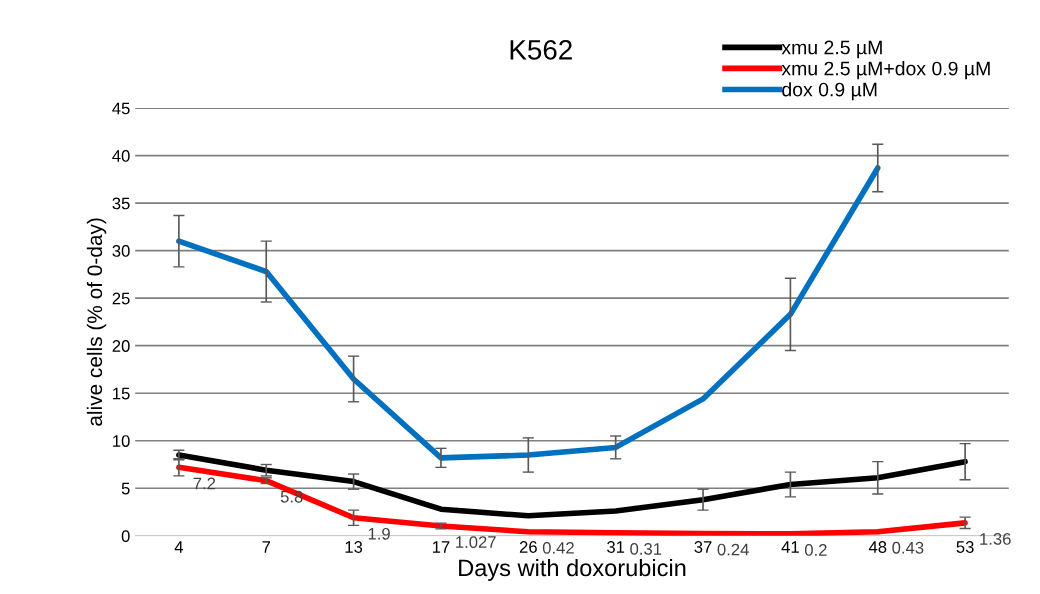 Image resolution: width=1040 pixels, height=594 pixels. I want to click on data-label: 1.36, so click(995, 539).